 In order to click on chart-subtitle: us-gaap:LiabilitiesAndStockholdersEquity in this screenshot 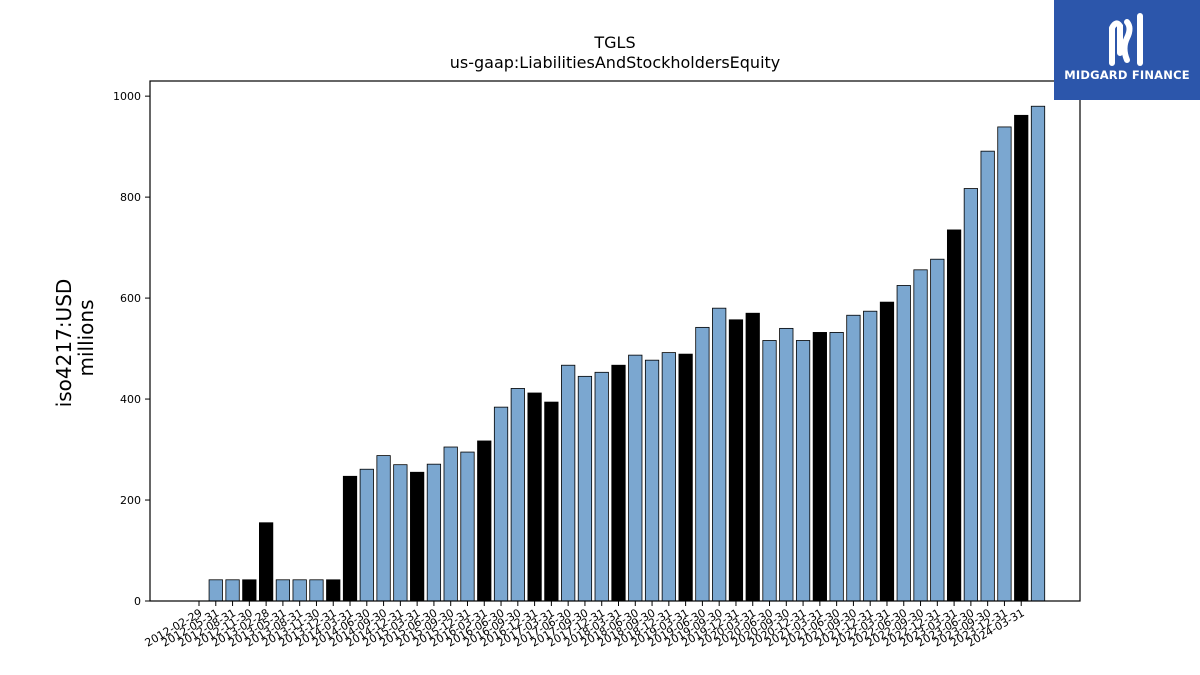, I will do `click(615, 62)`.